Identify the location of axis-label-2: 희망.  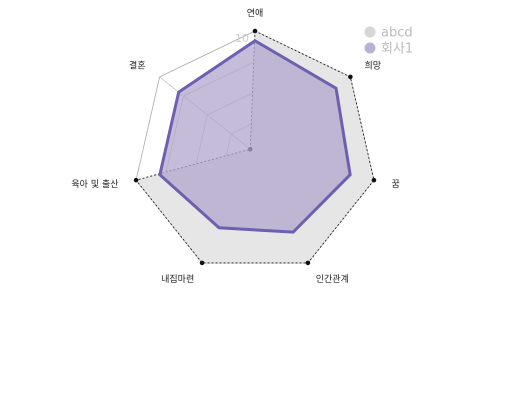
(372, 66).